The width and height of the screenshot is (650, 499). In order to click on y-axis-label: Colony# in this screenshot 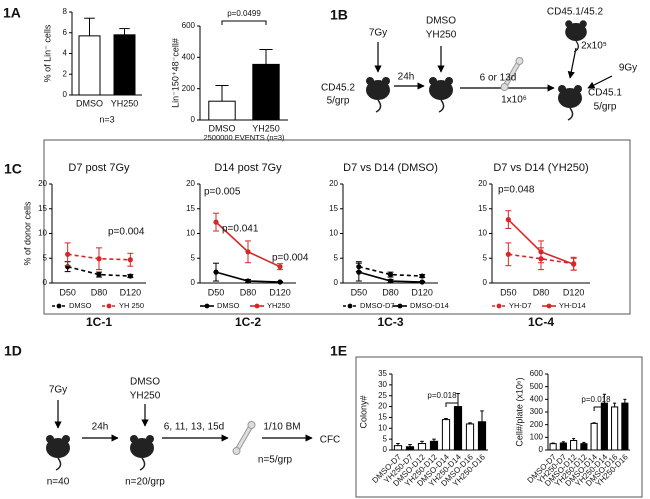, I will do `click(363, 411)`.